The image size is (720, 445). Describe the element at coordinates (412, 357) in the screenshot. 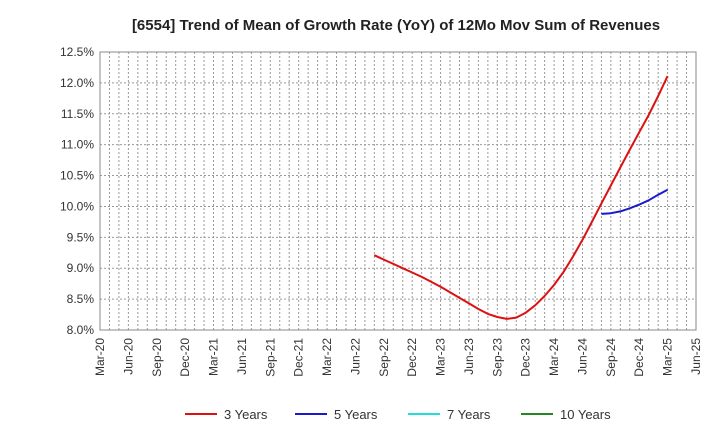

I see `x-tick-label: Dec-22` at that location.